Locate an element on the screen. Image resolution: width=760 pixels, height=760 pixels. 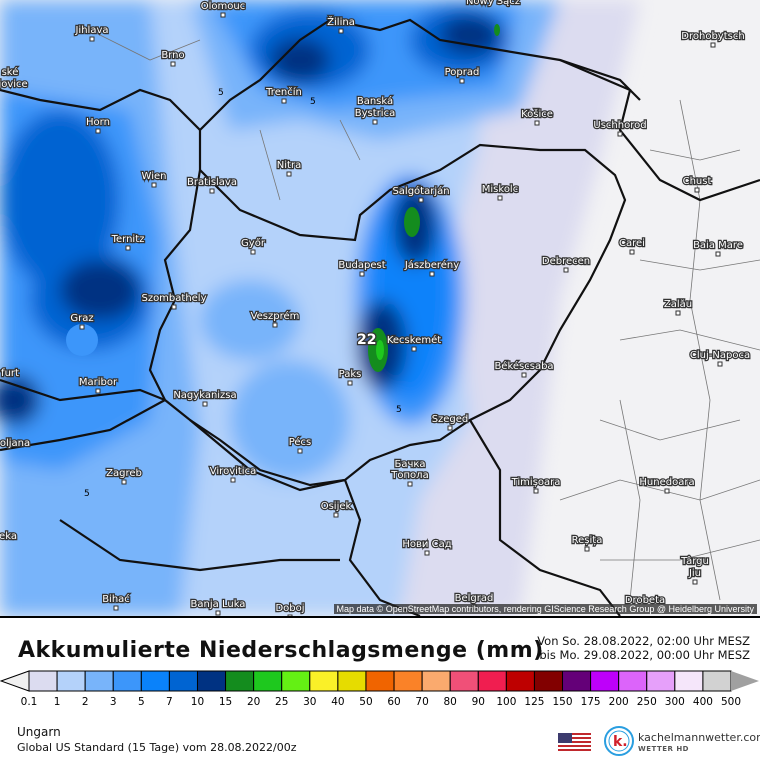
city-label: Chust is located at coordinates (697, 181).